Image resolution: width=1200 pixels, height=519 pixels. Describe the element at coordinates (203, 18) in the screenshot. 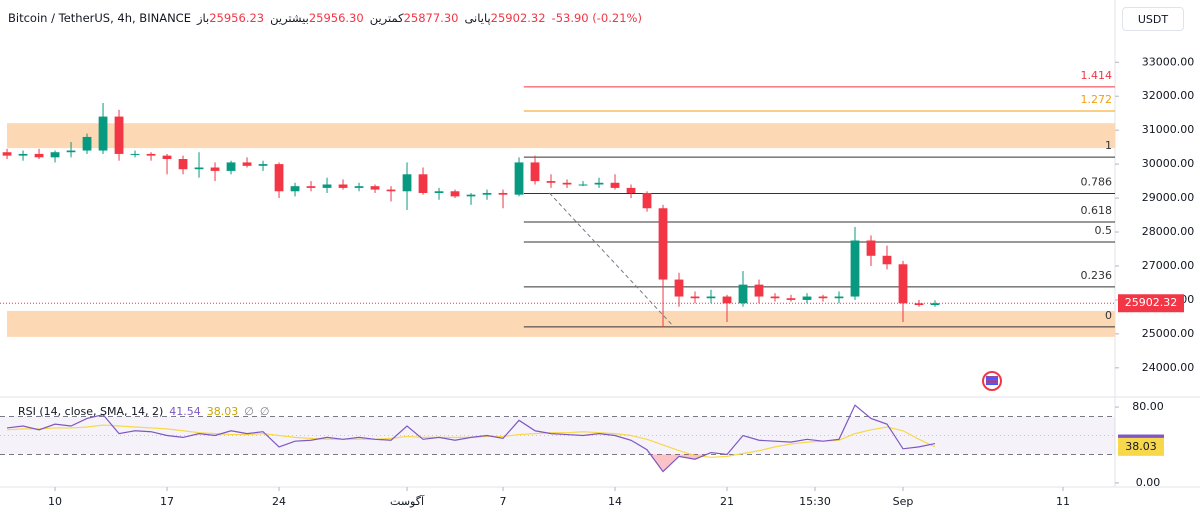

I see `stat-label: باز` at that location.